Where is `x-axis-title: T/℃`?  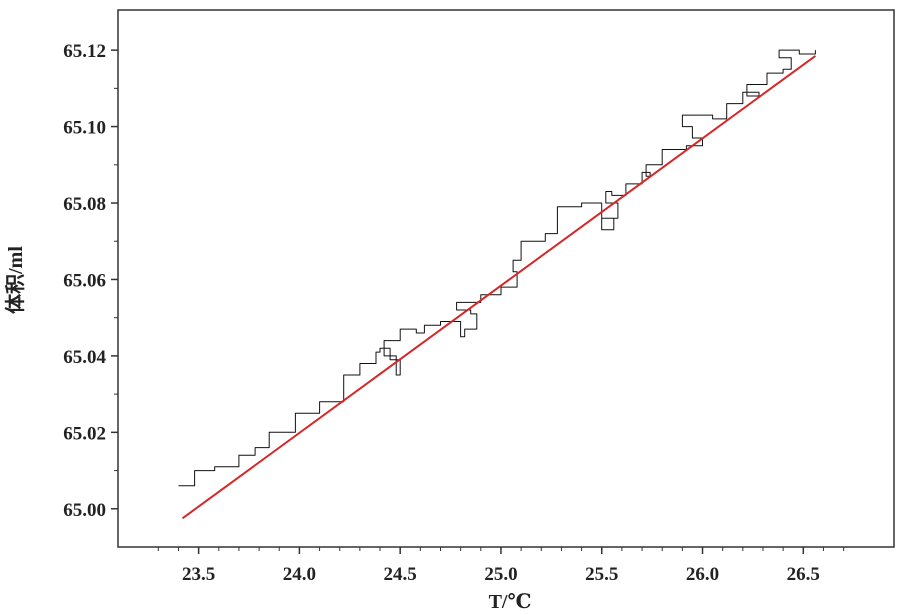
x-axis-title: T/℃ is located at coordinates (510, 602).